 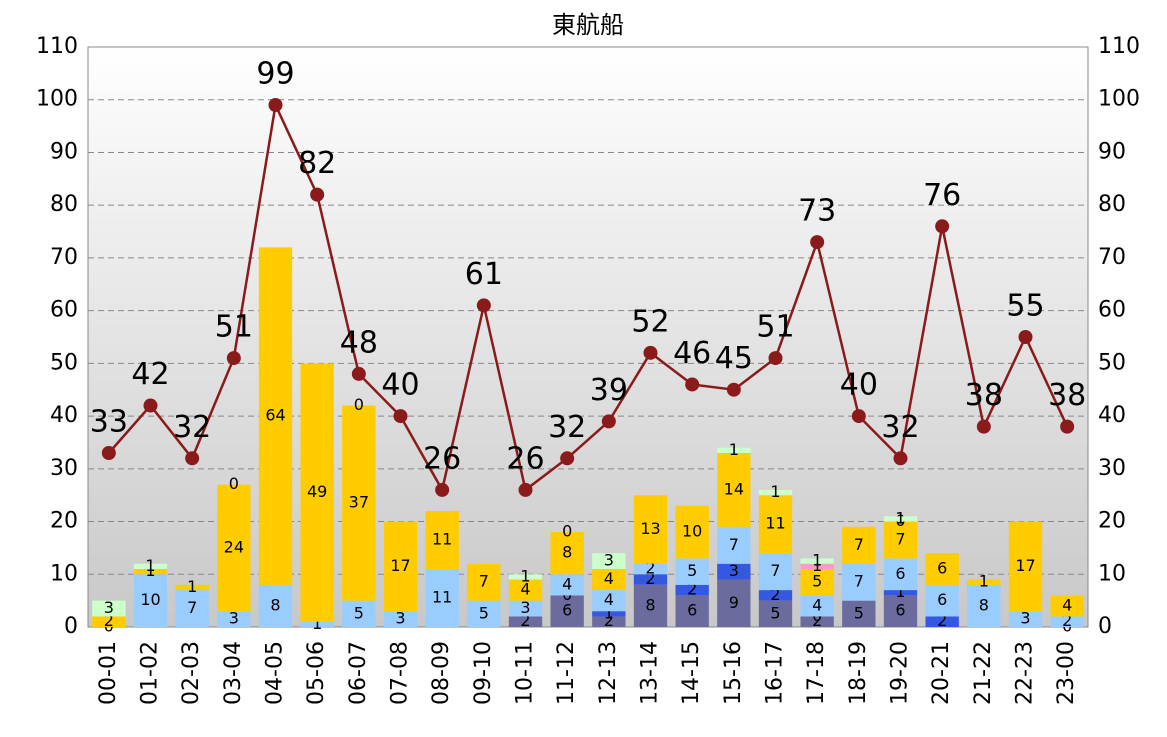 I want to click on y-tick-label: 10, so click(x=64, y=573).